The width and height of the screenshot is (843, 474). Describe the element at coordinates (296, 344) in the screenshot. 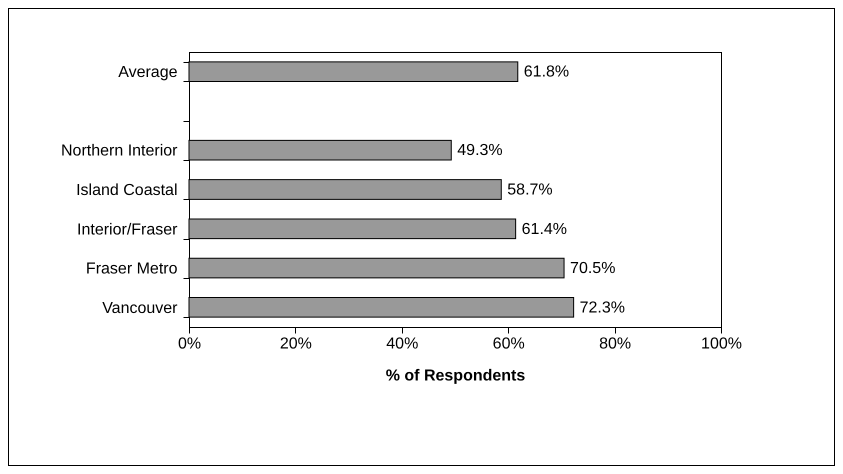

I see `x-tick-label: 20%` at that location.